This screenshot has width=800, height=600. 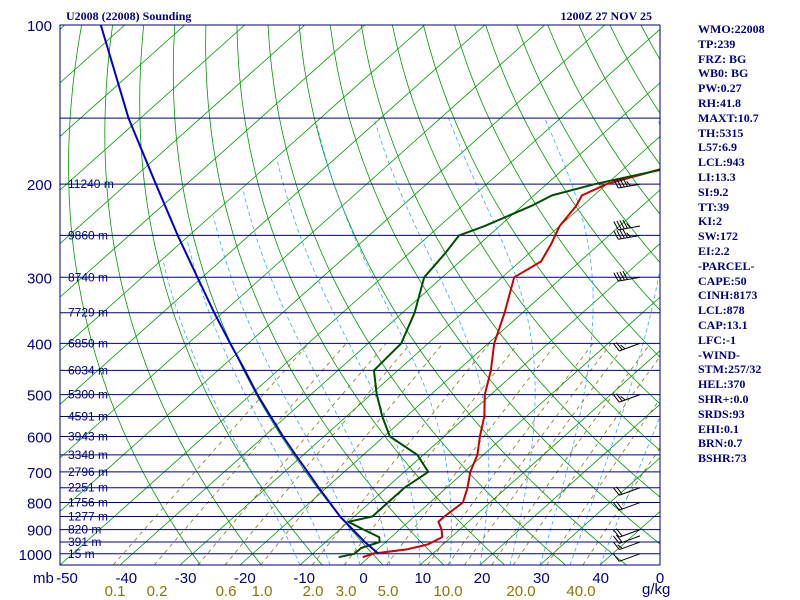 I want to click on index-item: CAP:13.1, so click(x=723, y=324).